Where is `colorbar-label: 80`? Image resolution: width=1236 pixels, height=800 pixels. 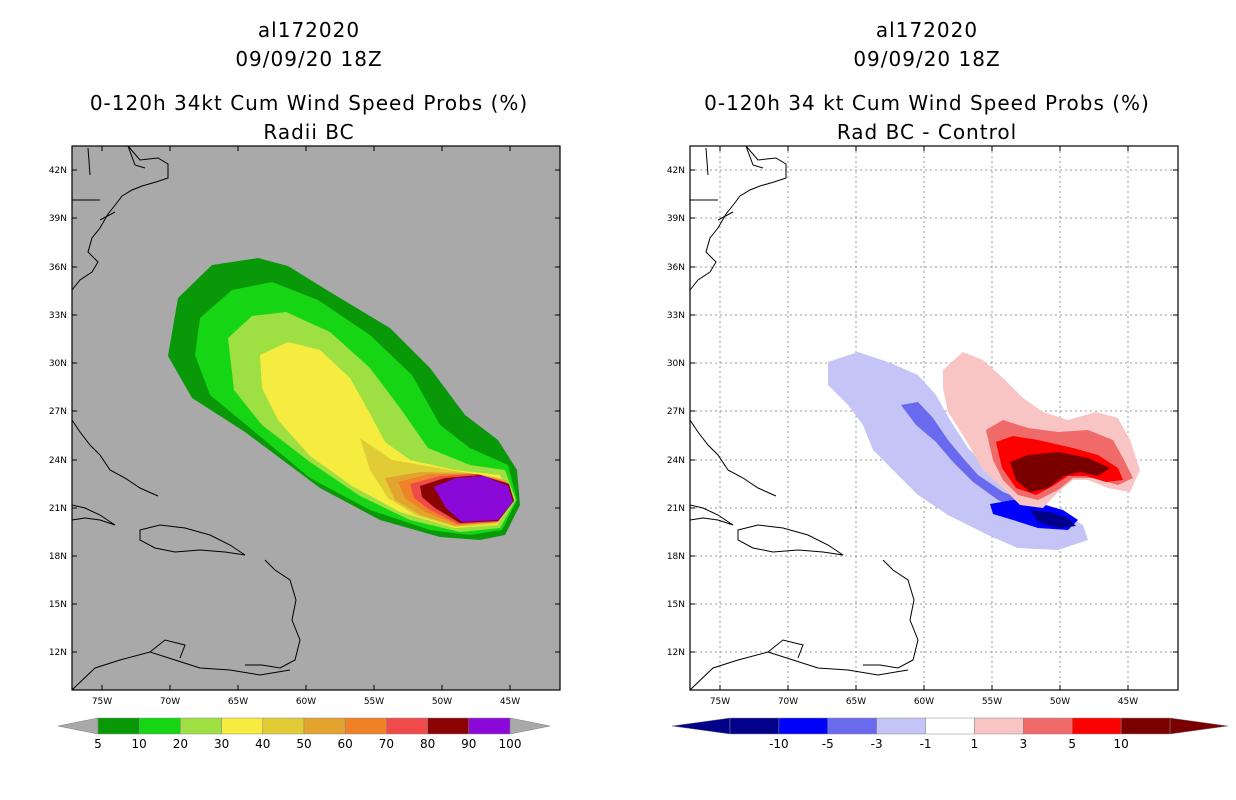 colorbar-label: 80 is located at coordinates (427, 744).